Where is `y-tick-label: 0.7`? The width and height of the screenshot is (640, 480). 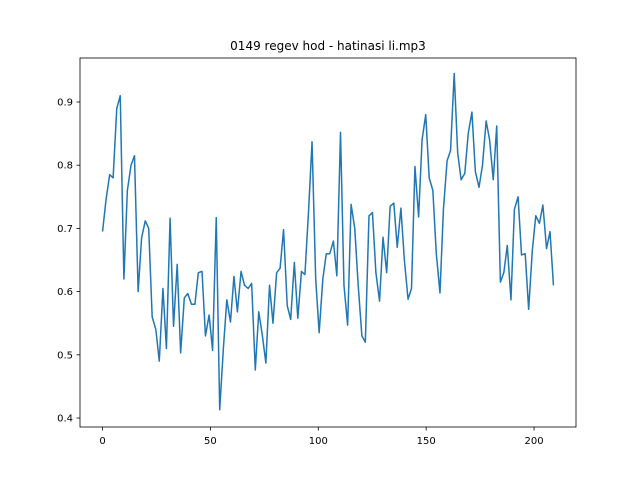 y-tick-label: 0.7 is located at coordinates (65, 229).